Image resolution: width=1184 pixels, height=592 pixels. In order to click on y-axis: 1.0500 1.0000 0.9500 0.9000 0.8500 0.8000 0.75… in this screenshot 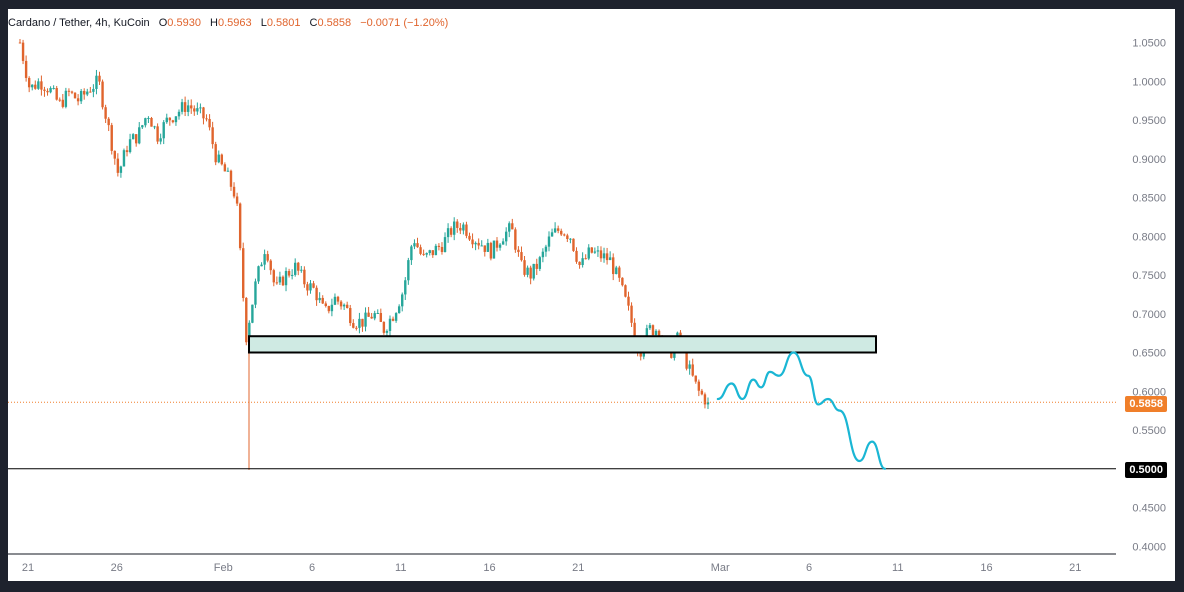, I will do `click(1149, 296)`.